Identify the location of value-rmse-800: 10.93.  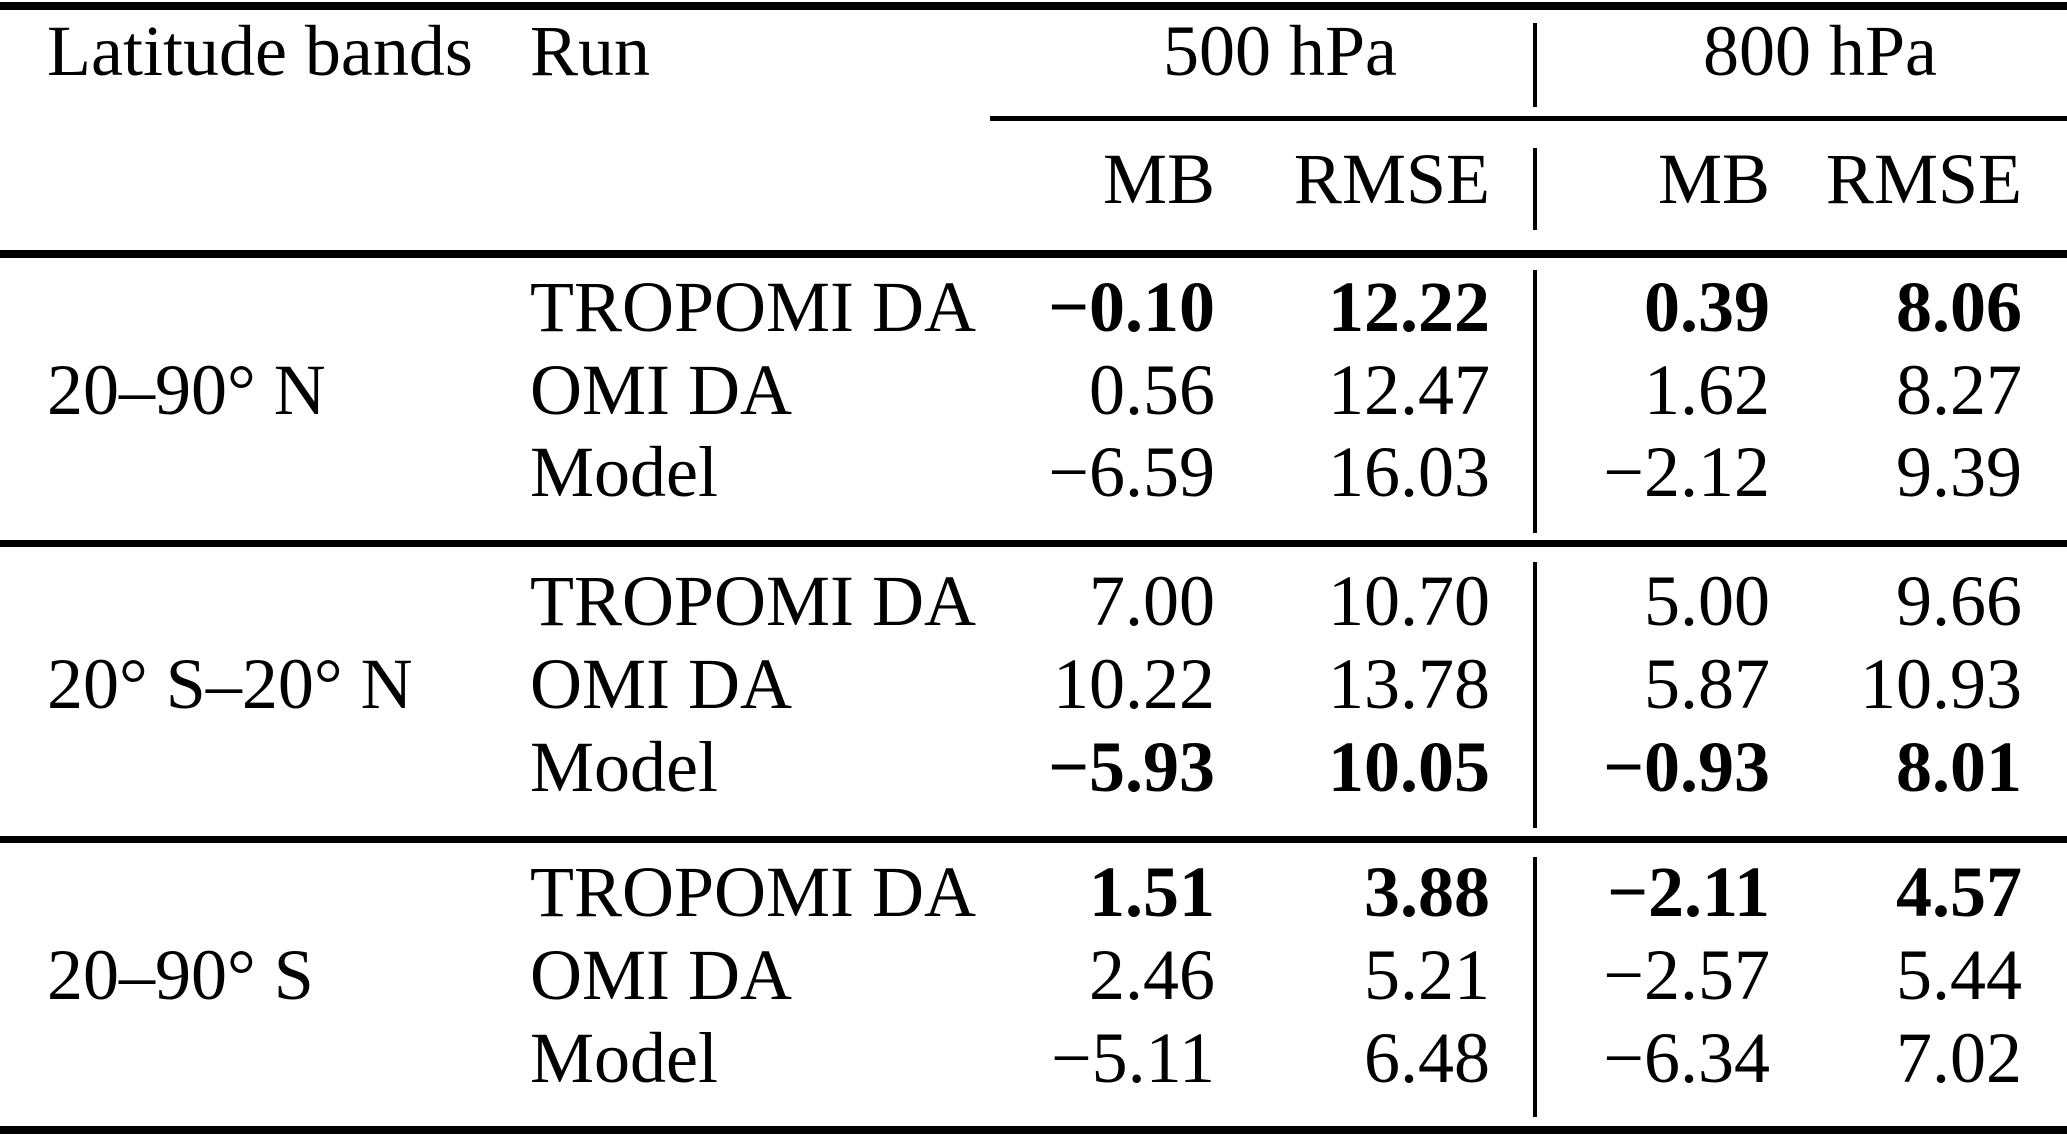
(1941, 684).